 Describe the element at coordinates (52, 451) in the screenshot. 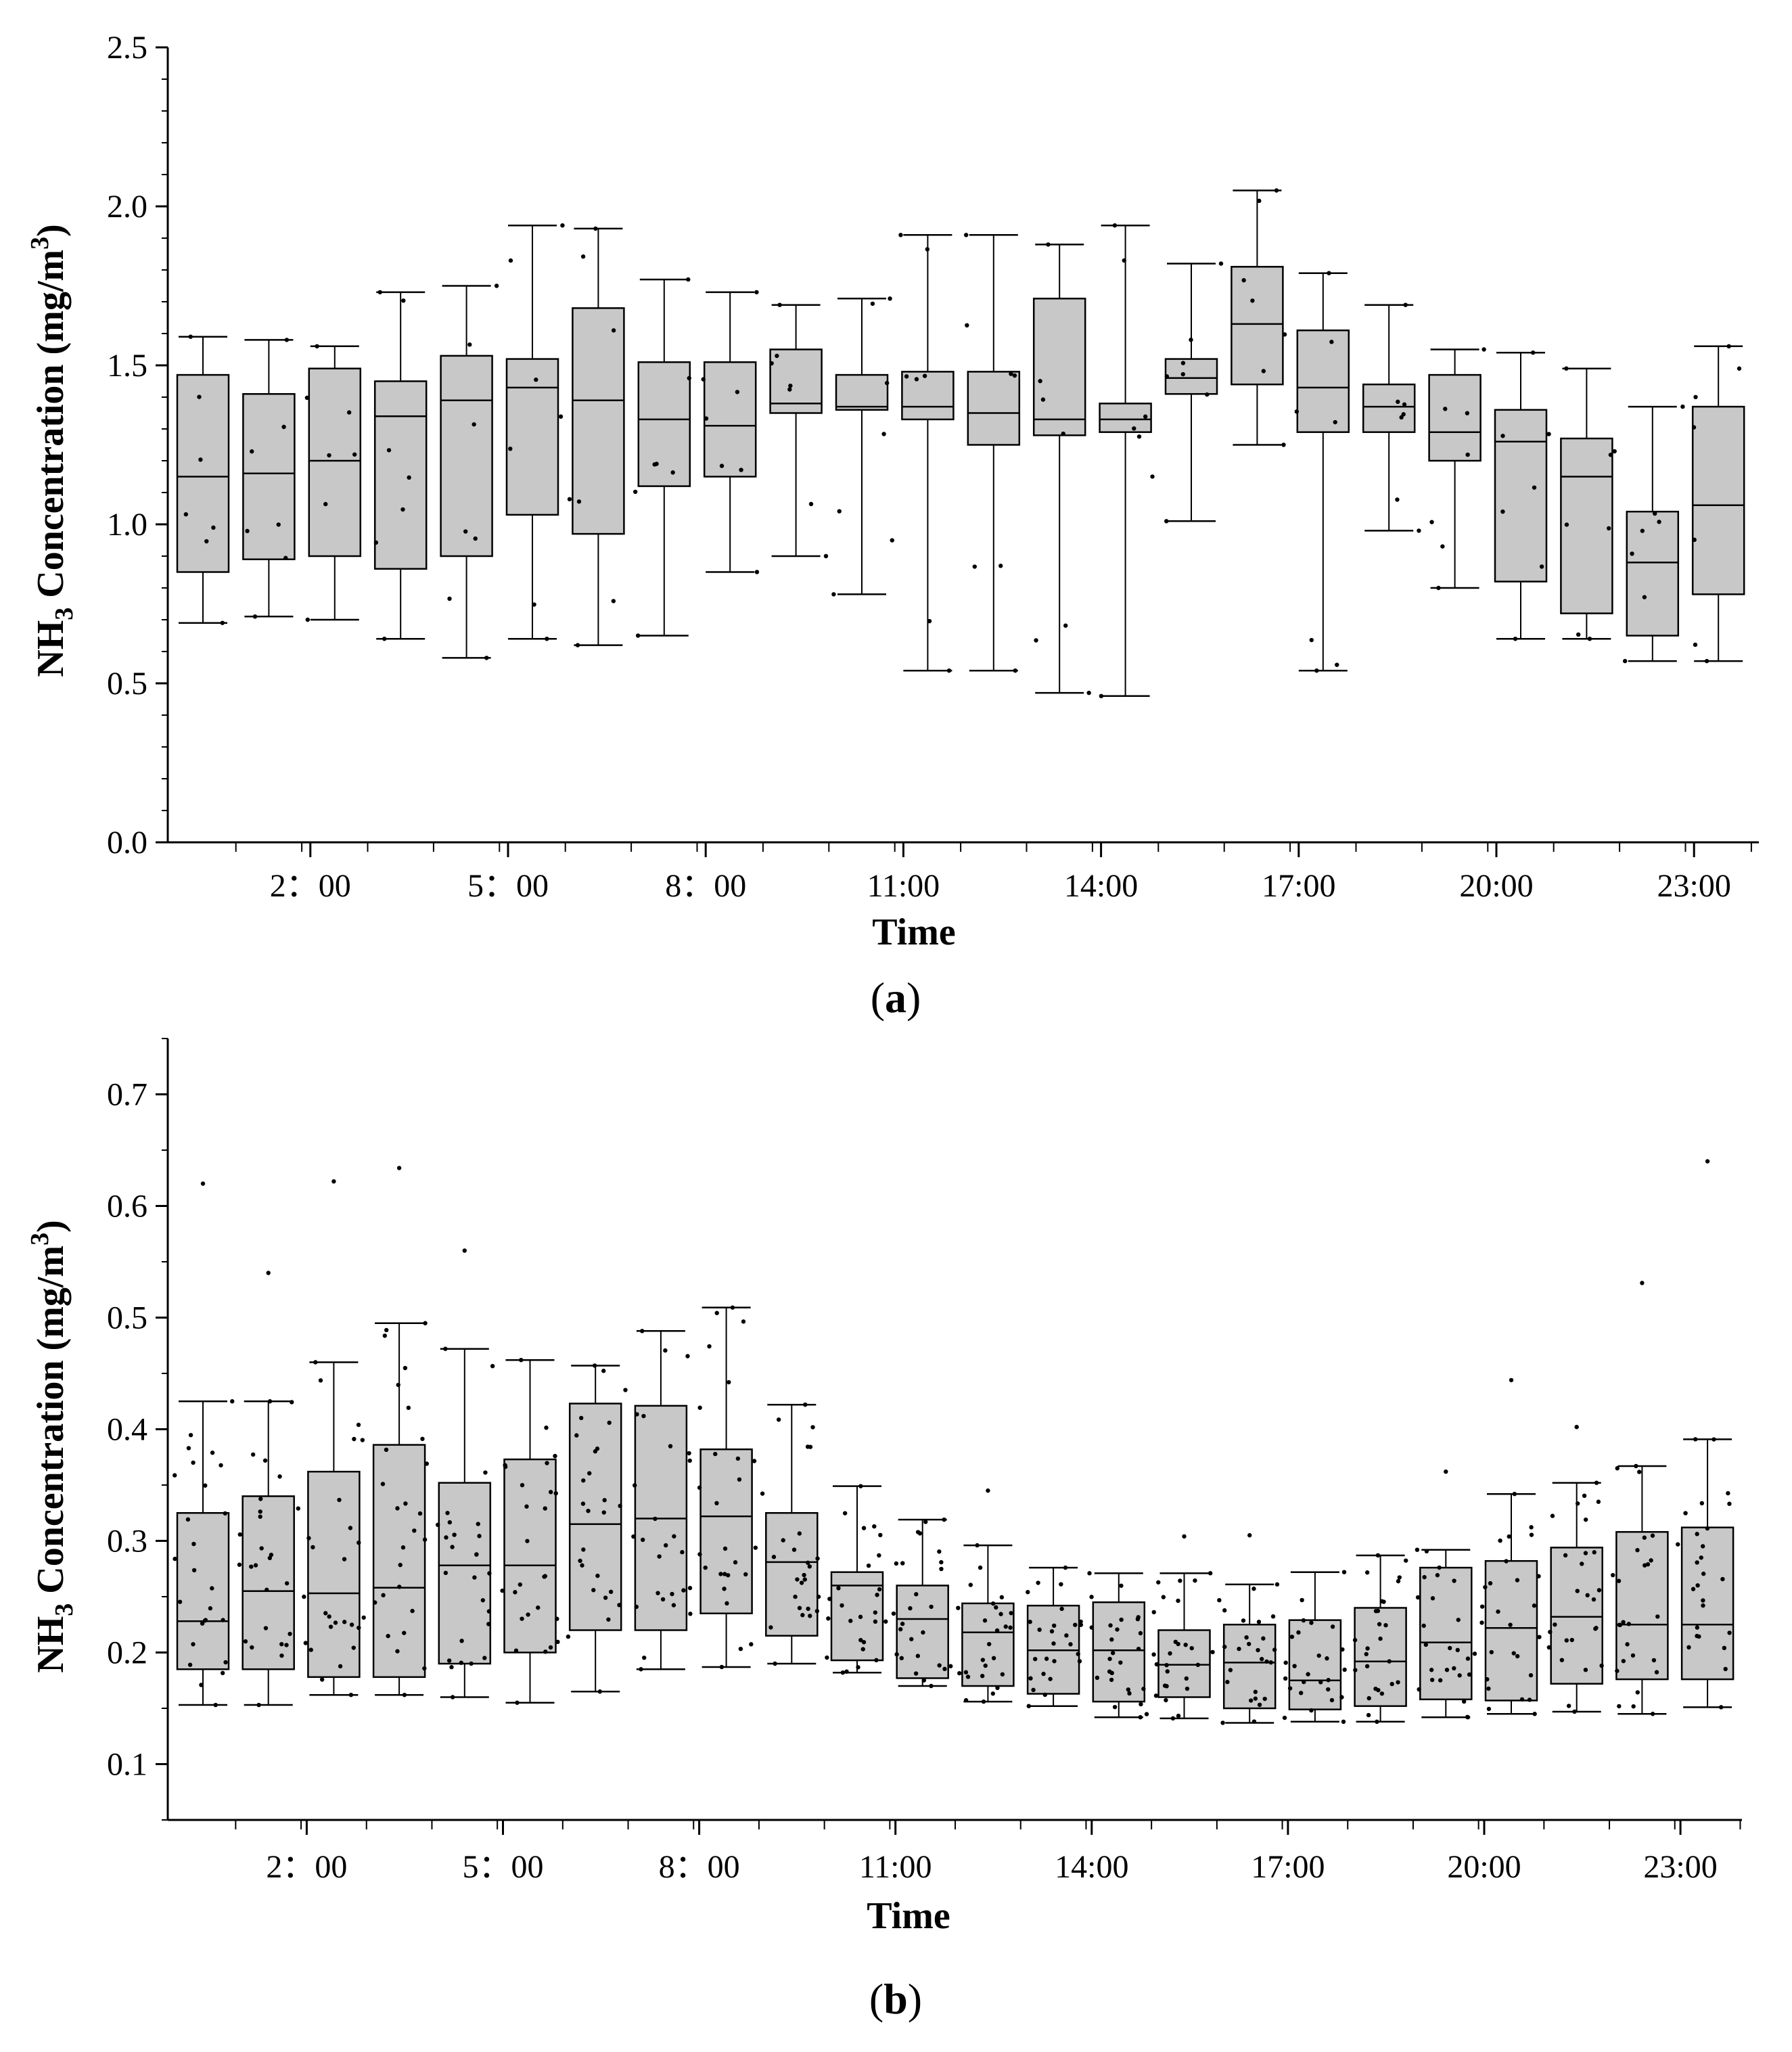

I see `chart-a-y-axis-title: NH3 Concentration (mg/m3)` at that location.